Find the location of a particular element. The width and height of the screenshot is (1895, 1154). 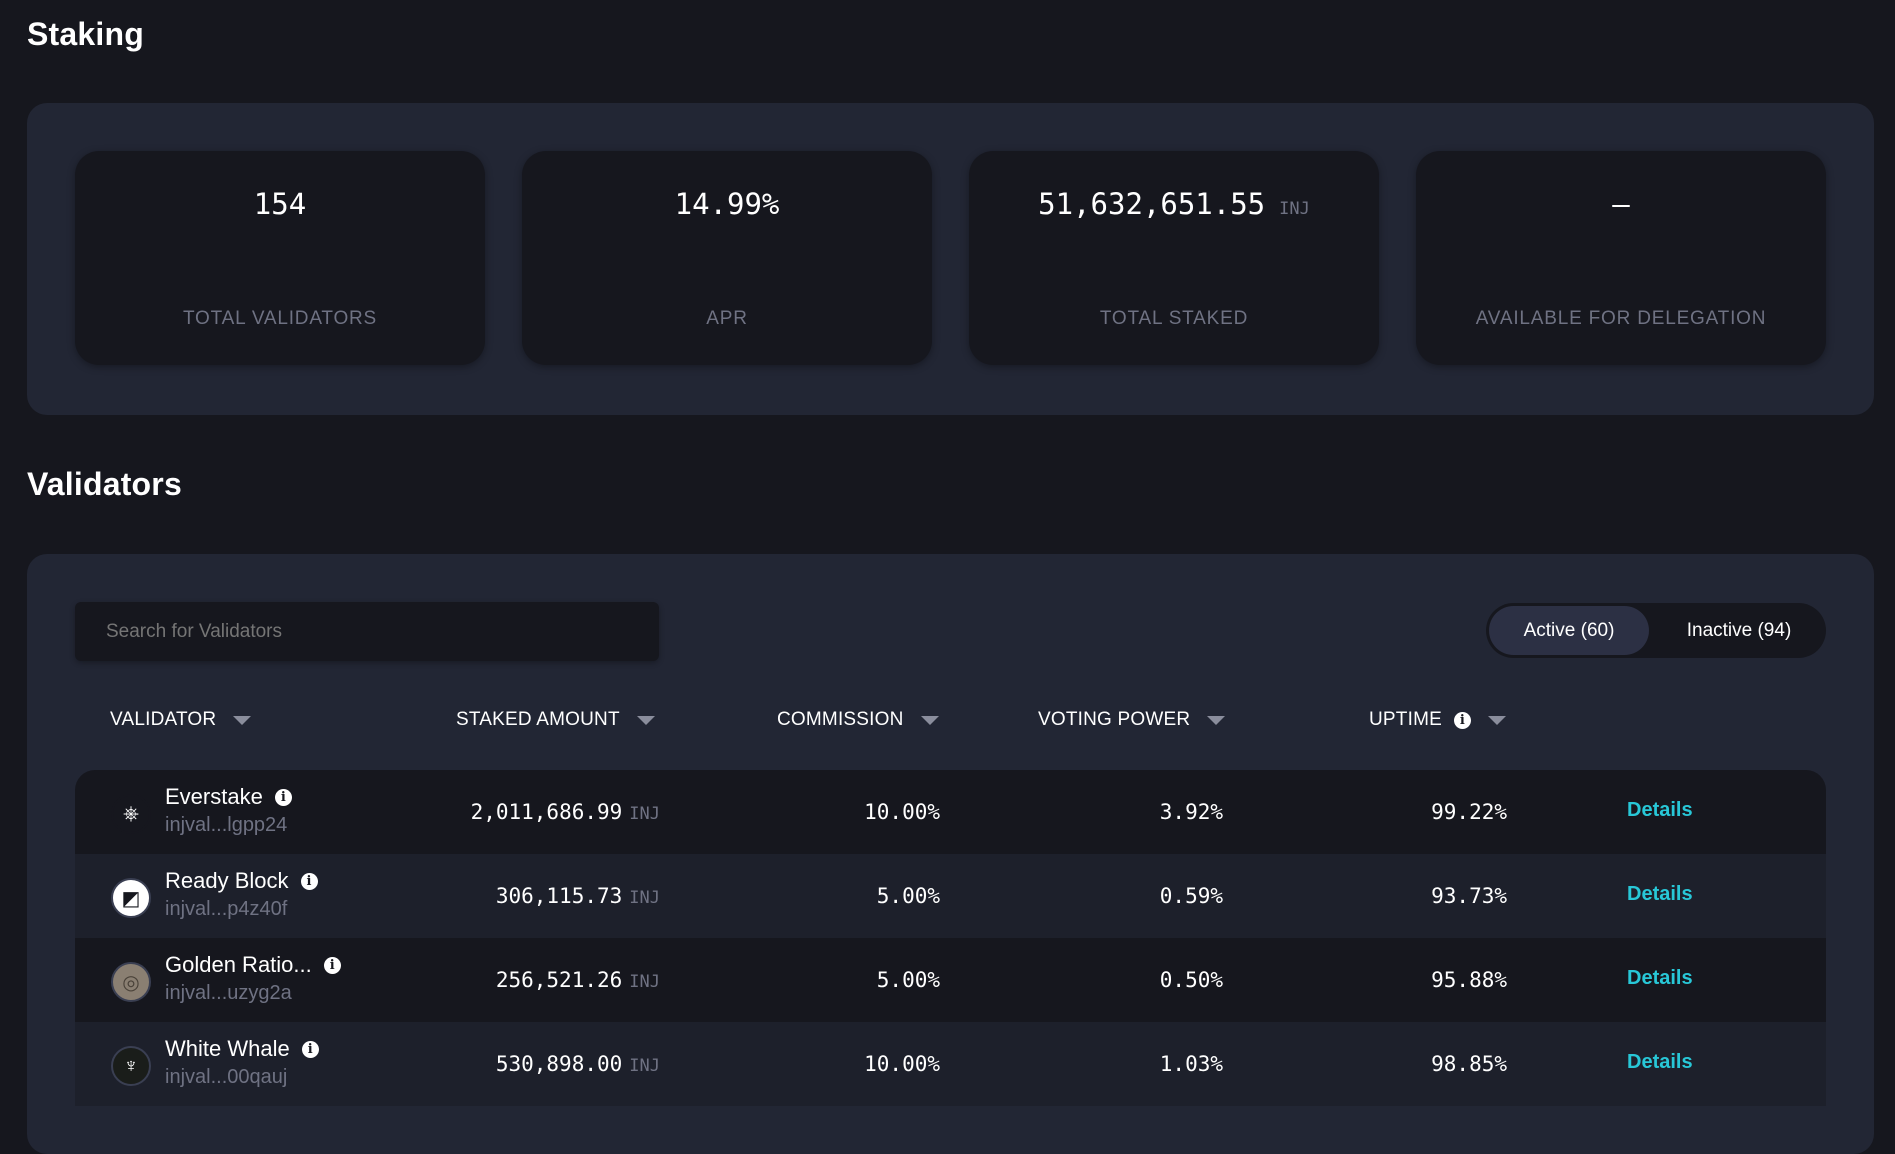

voting-power-value: 0.50% is located at coordinates (1191, 980).